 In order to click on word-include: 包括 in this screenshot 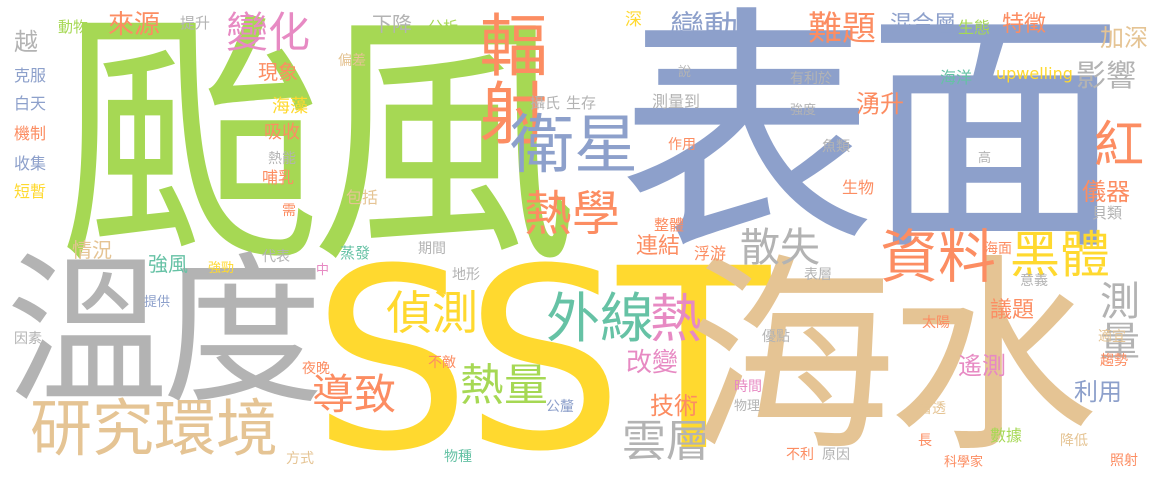, I will do `click(362, 197)`.